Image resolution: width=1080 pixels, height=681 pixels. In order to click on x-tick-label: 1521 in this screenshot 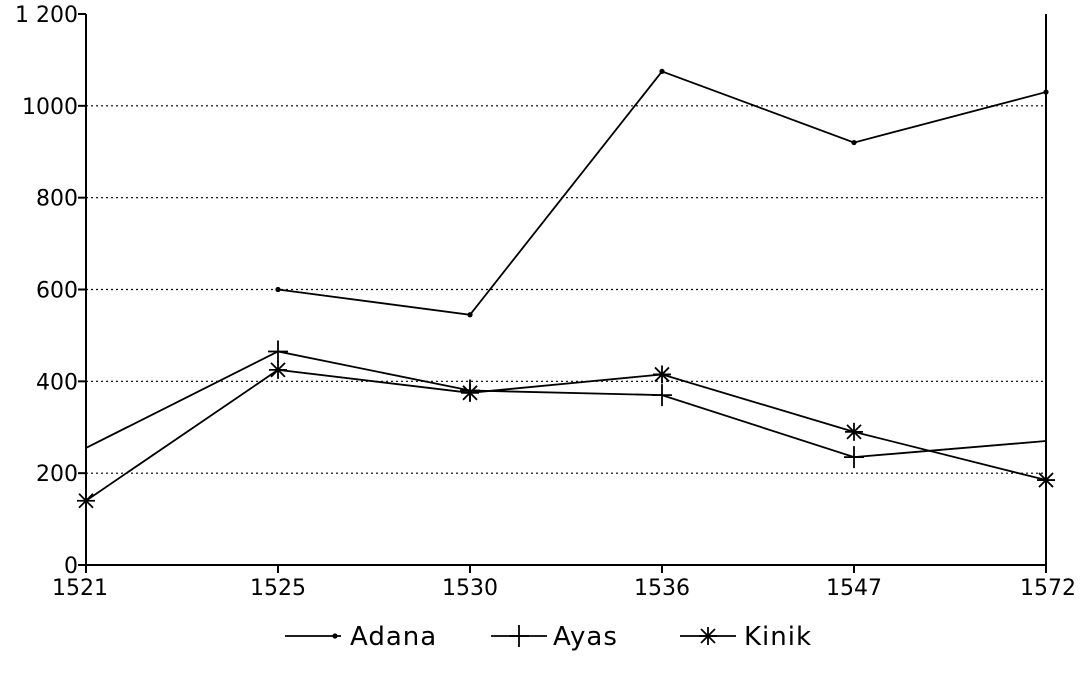, I will do `click(80, 588)`.